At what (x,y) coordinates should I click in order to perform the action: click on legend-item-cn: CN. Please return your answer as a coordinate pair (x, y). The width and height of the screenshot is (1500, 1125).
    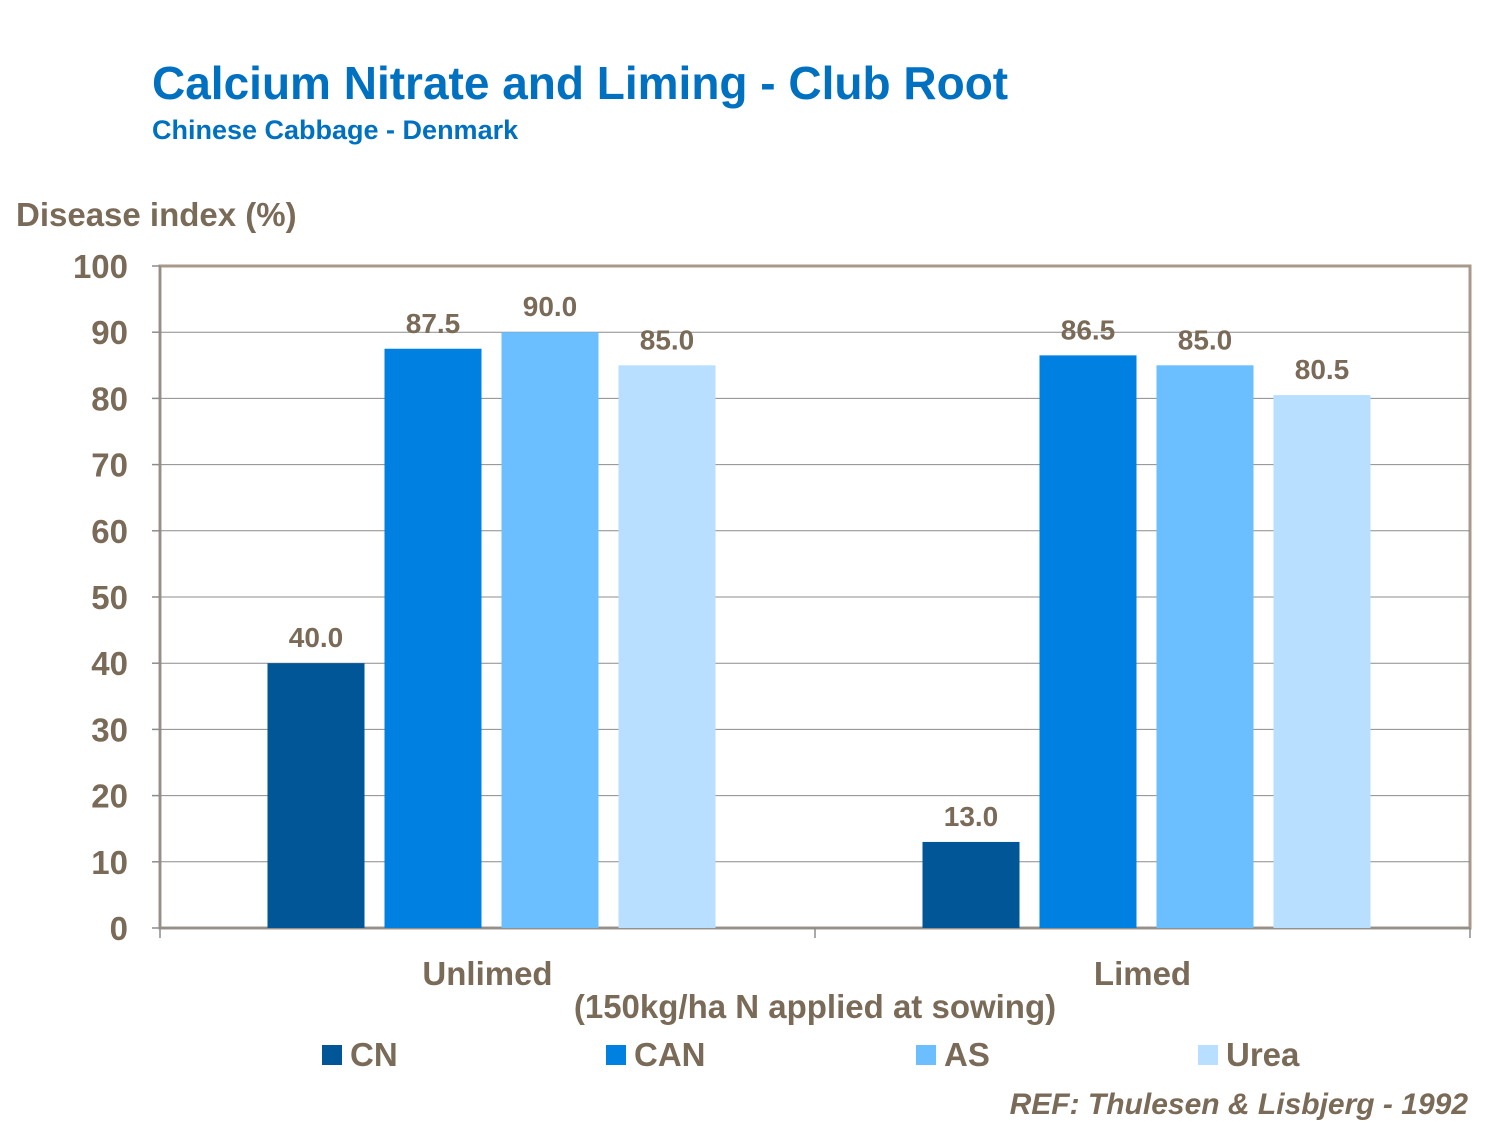
    Looking at the image, I should click on (360, 1055).